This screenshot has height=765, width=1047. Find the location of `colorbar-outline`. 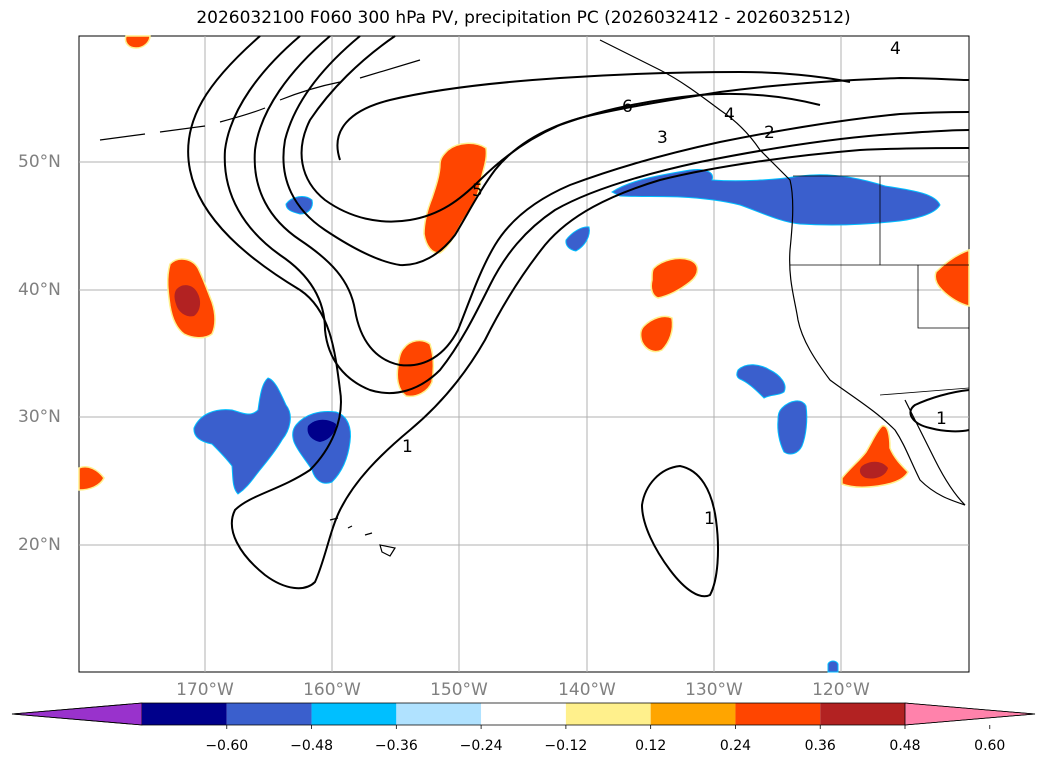

colorbar-outline is located at coordinates (523, 714).